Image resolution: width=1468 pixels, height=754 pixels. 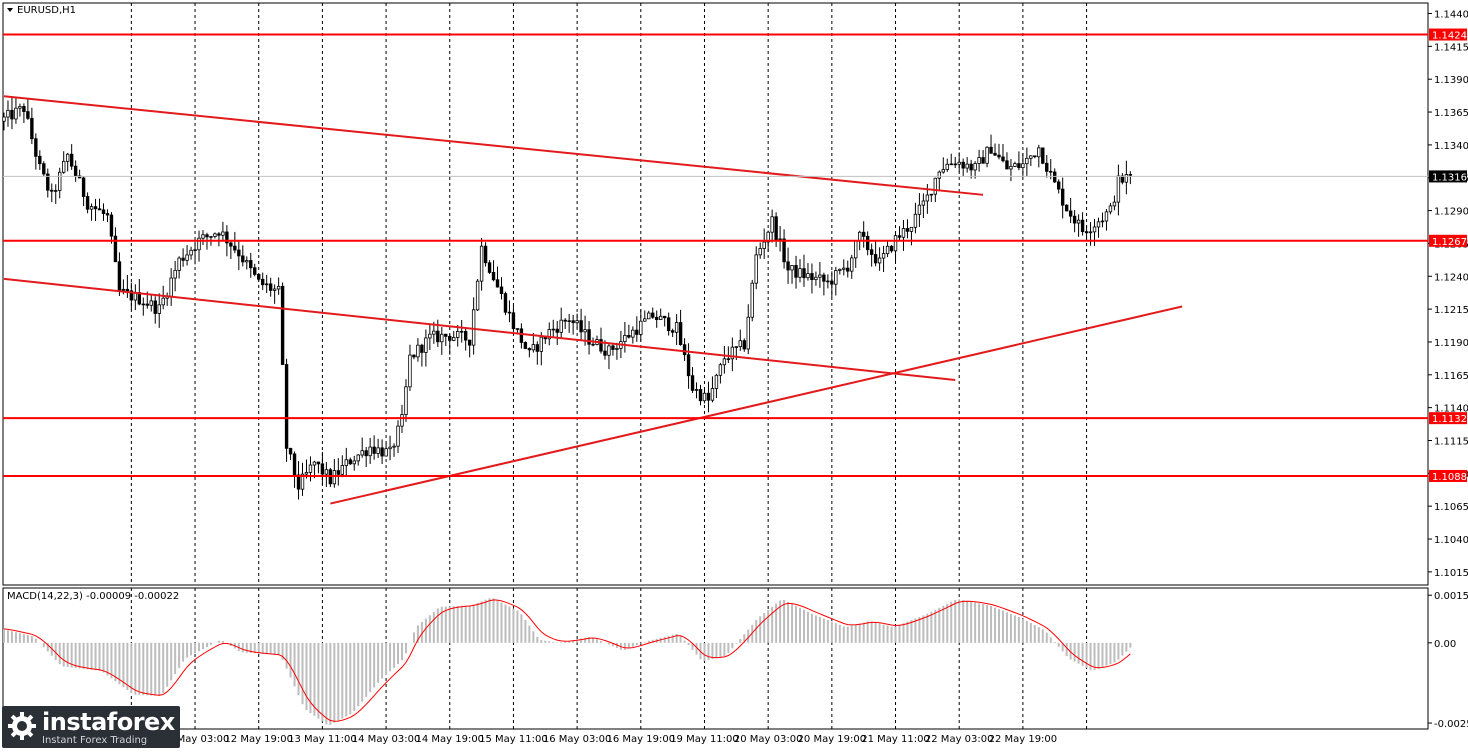 What do you see at coordinates (10, 10) in the screenshot?
I see `dropdown-arrow-icon` at bounding box center [10, 10].